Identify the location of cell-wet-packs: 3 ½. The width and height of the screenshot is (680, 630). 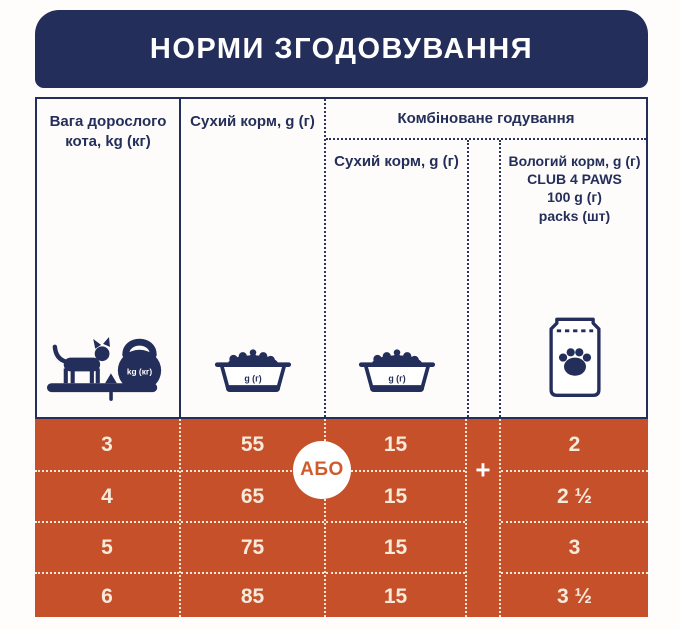
(574, 595).